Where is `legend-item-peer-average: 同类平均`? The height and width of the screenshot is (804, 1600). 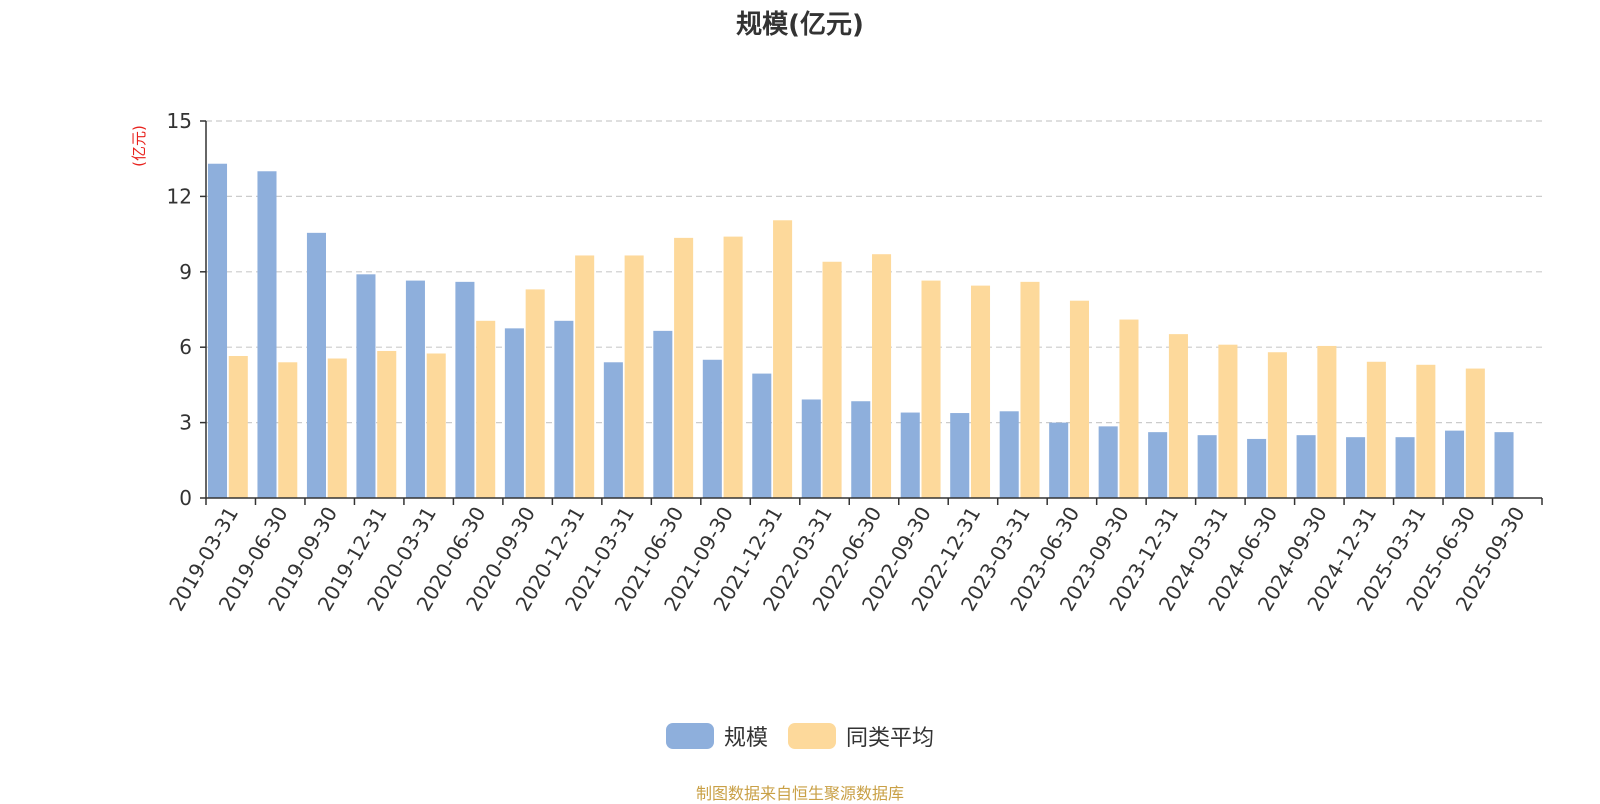 legend-item-peer-average: 同类平均 is located at coordinates (861, 736).